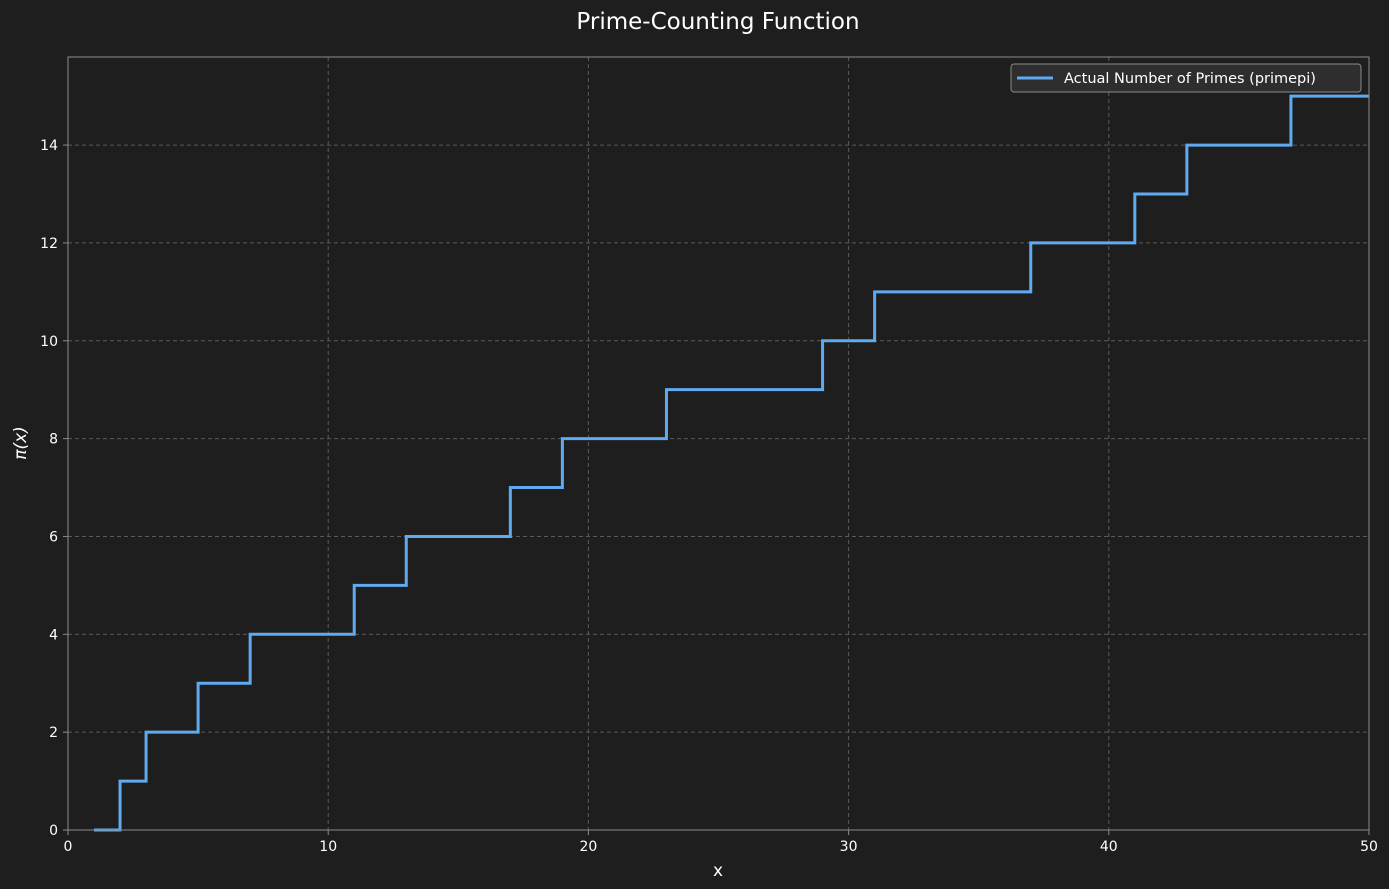 The height and width of the screenshot is (889, 1389). Describe the element at coordinates (717, 22) in the screenshot. I see `chart-title: Prime-Counting Function` at that location.